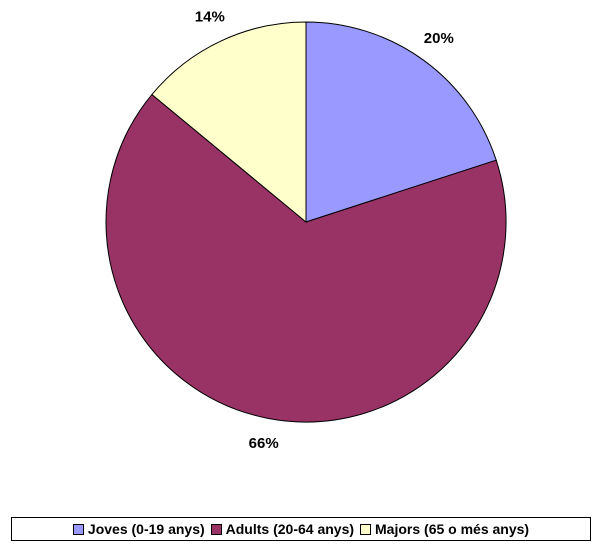 Image resolution: width=600 pixels, height=546 pixels. I want to click on legend-swatch-adults, so click(216, 529).